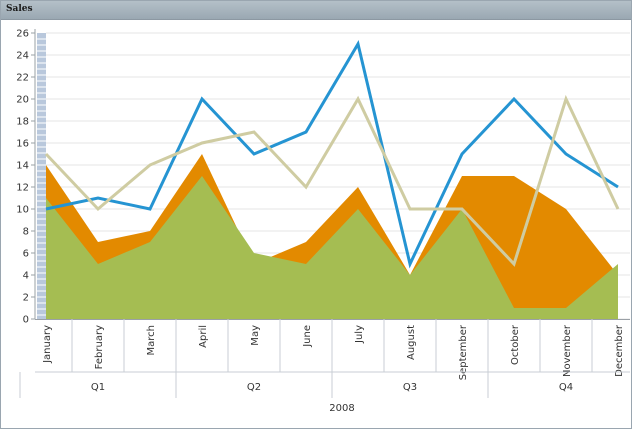  What do you see at coordinates (307, 336) in the screenshot?
I see `x-category-label: June` at bounding box center [307, 336].